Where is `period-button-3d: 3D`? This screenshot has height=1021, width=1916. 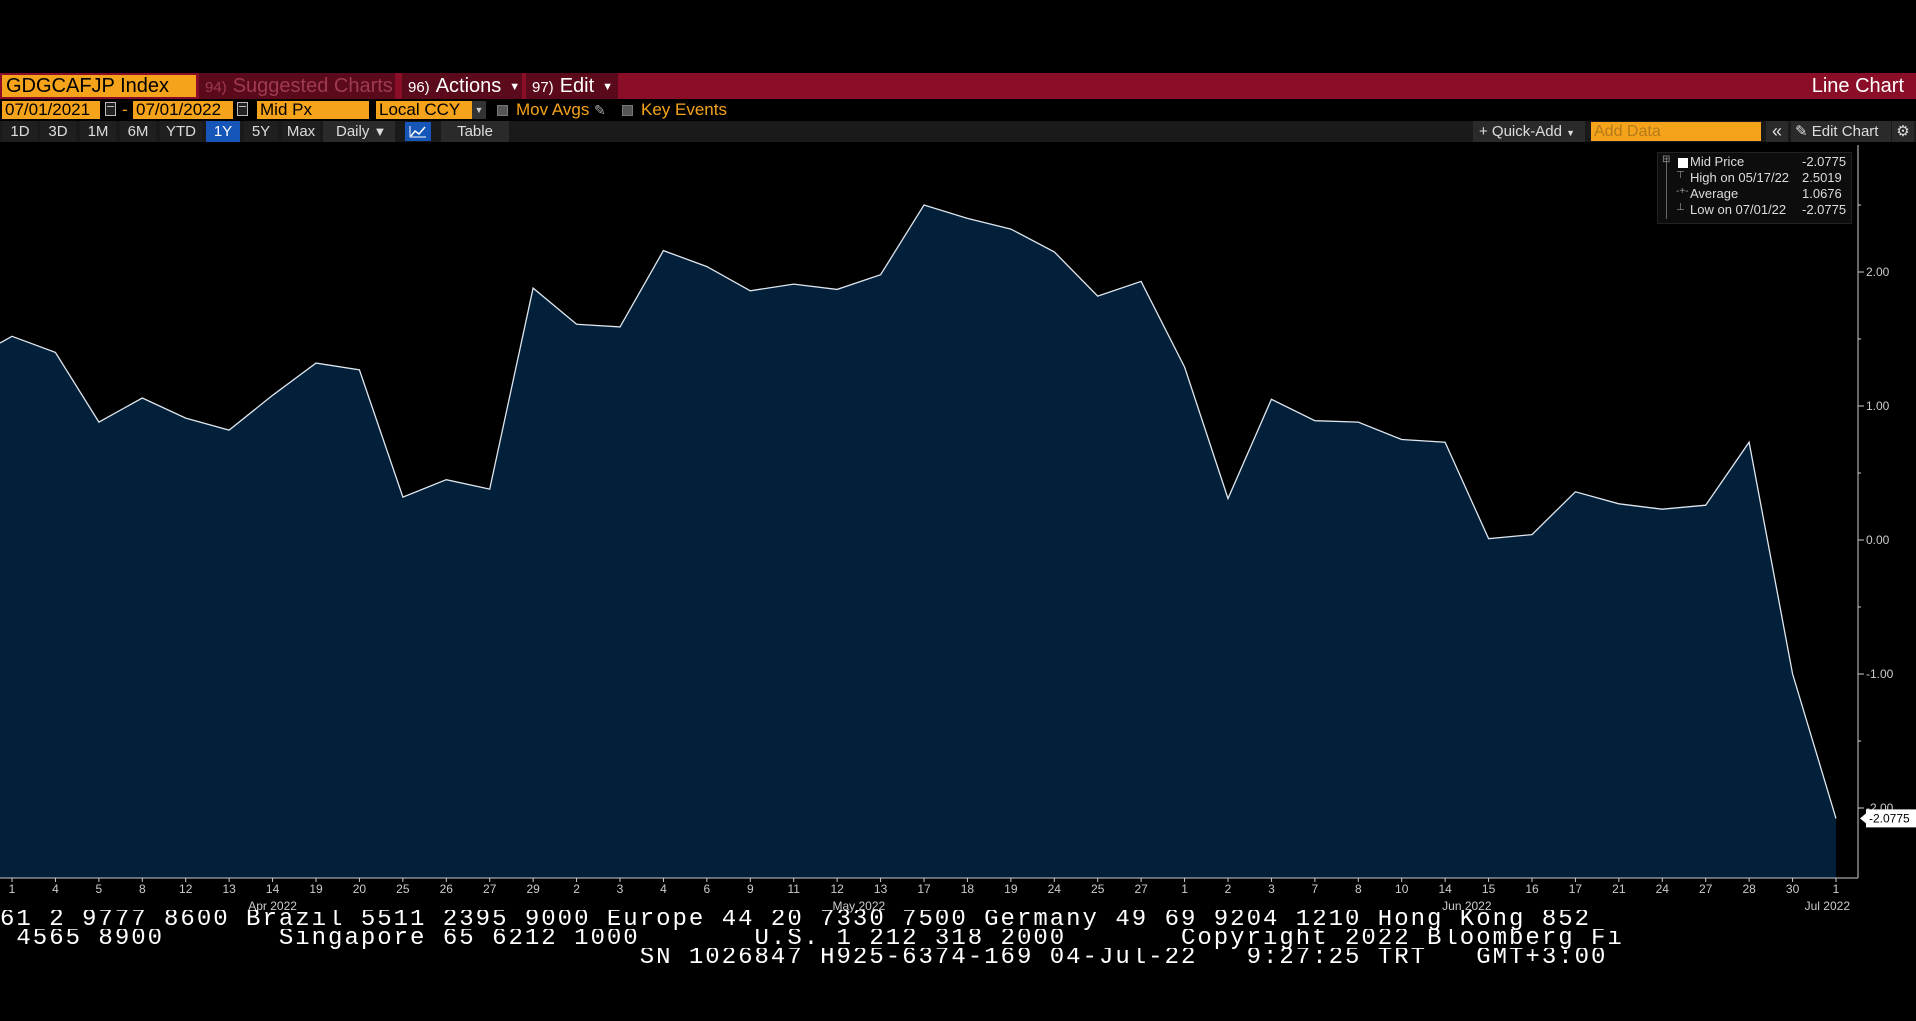 period-button-3d: 3D is located at coordinates (58, 131).